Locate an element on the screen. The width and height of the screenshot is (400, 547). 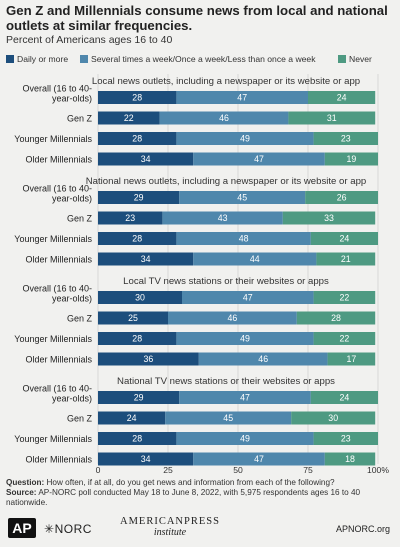
data-label-weekly: 48 is located at coordinates (244, 239).